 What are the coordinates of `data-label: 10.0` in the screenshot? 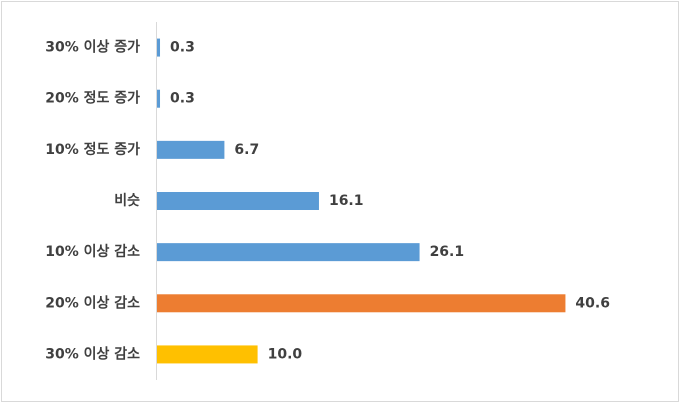 It's located at (285, 354).